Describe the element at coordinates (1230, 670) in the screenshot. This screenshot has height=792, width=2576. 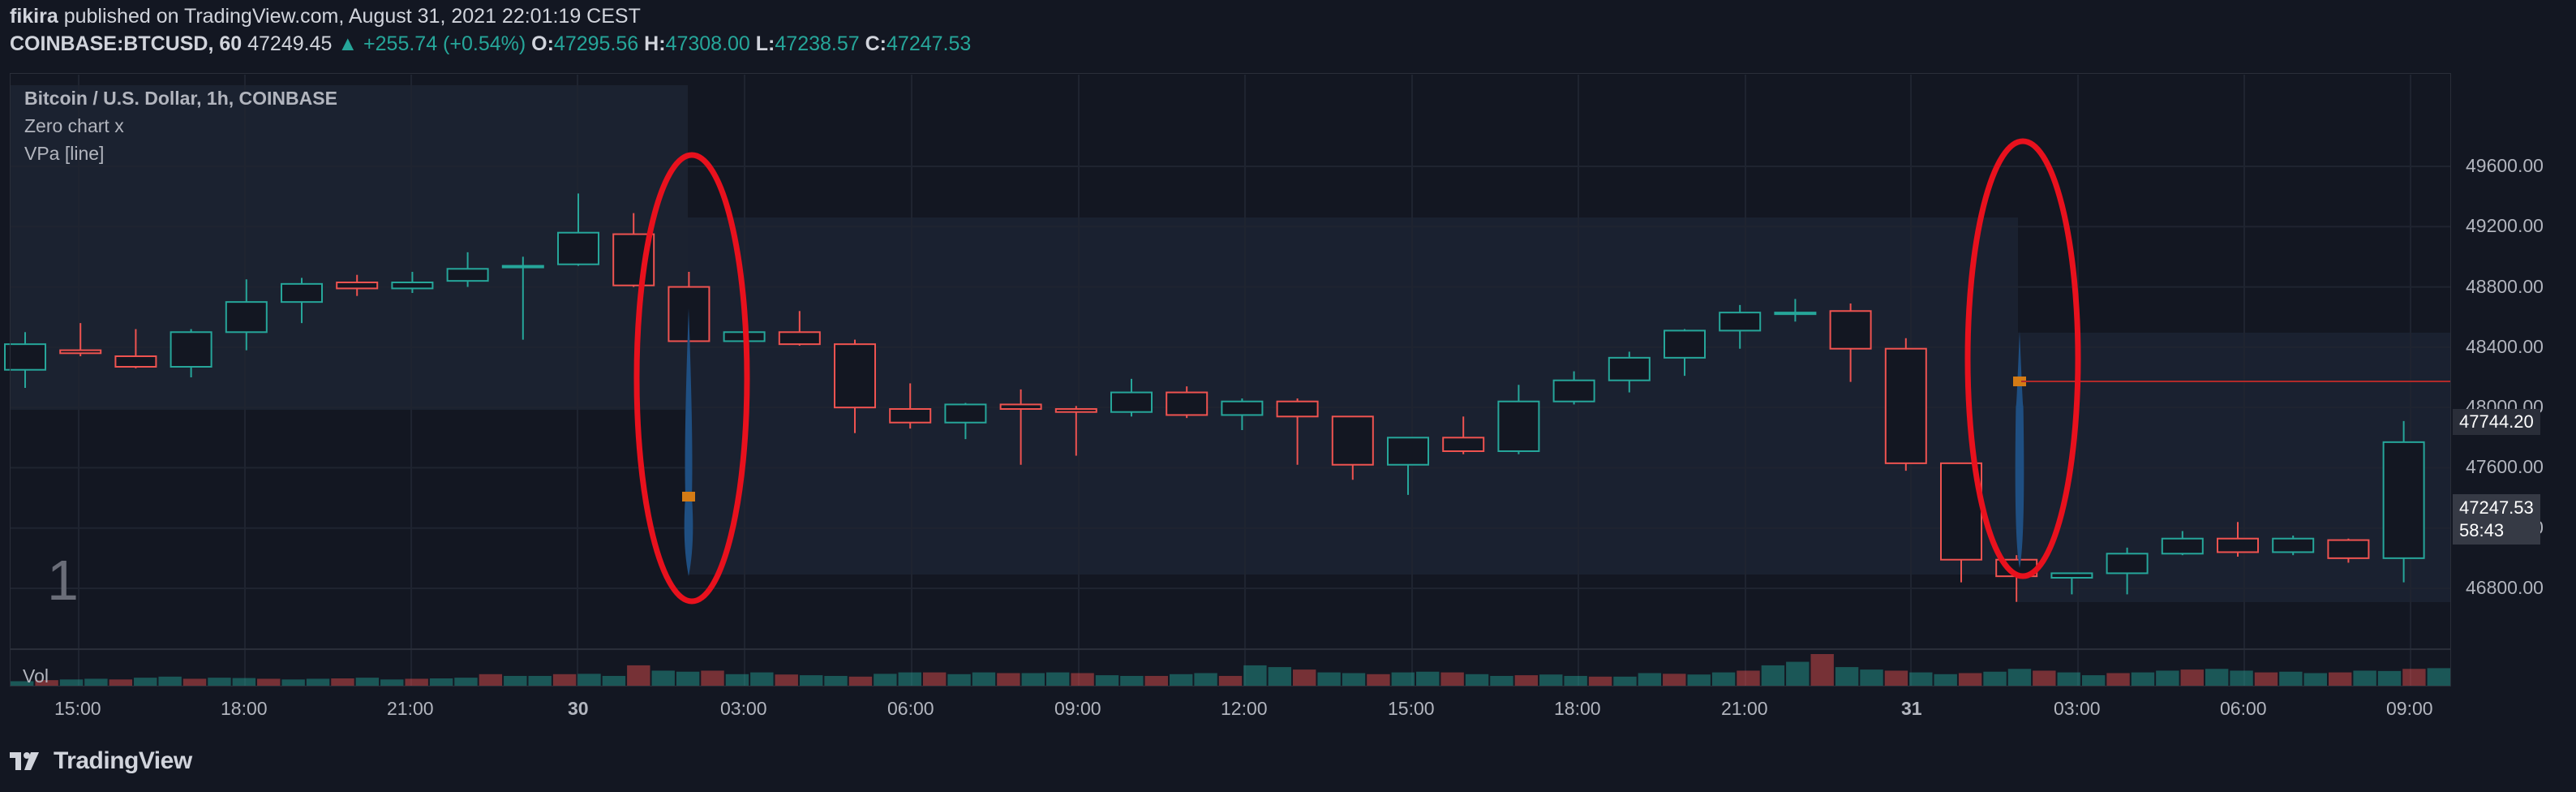
I see `volume-bars` at that location.